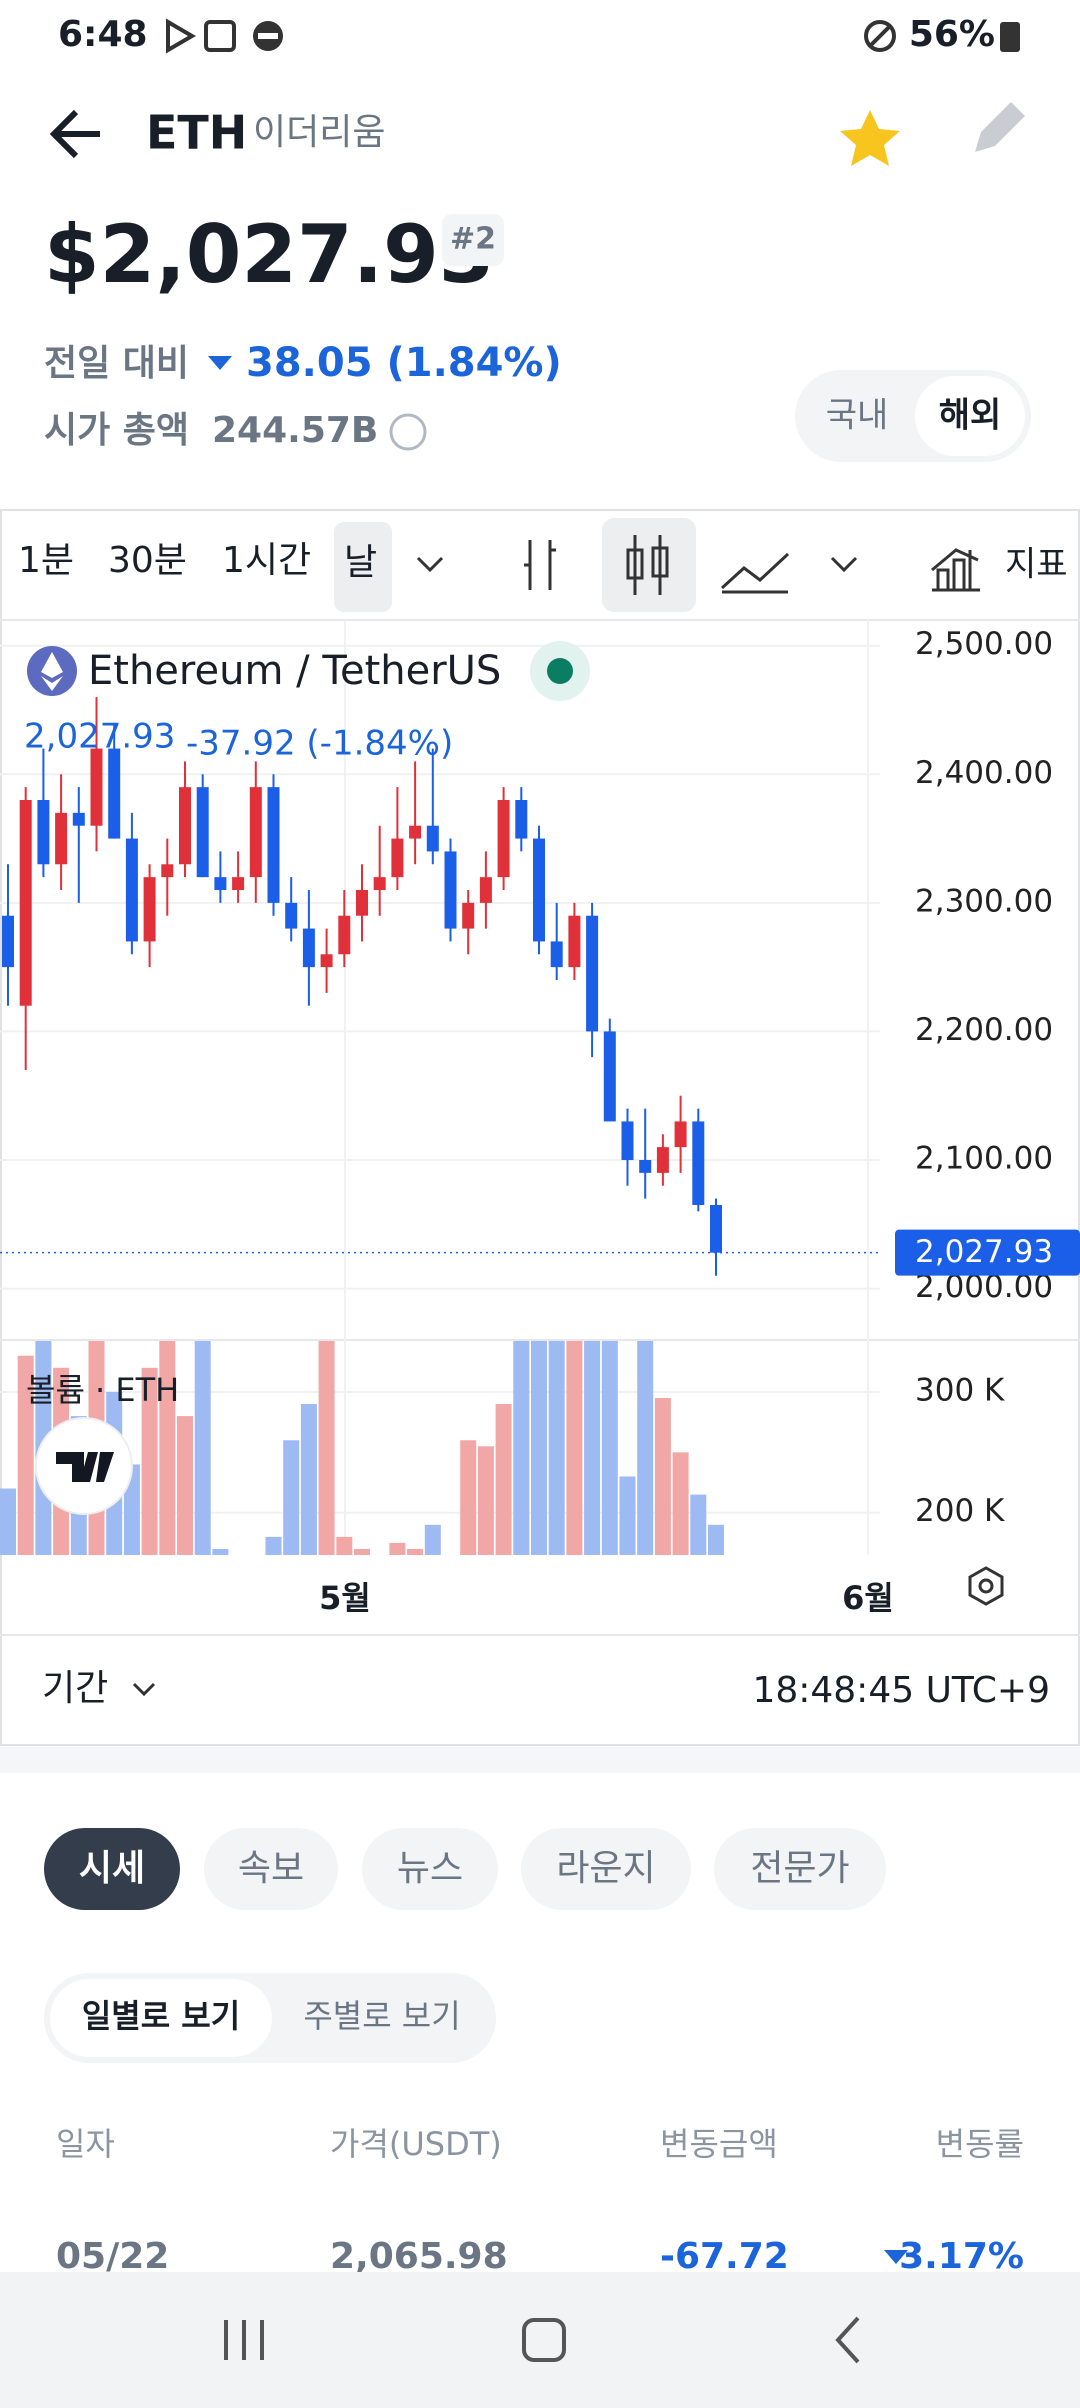  Describe the element at coordinates (381, 2016) in the screenshot. I see `view-option: 주별로 보기` at that location.